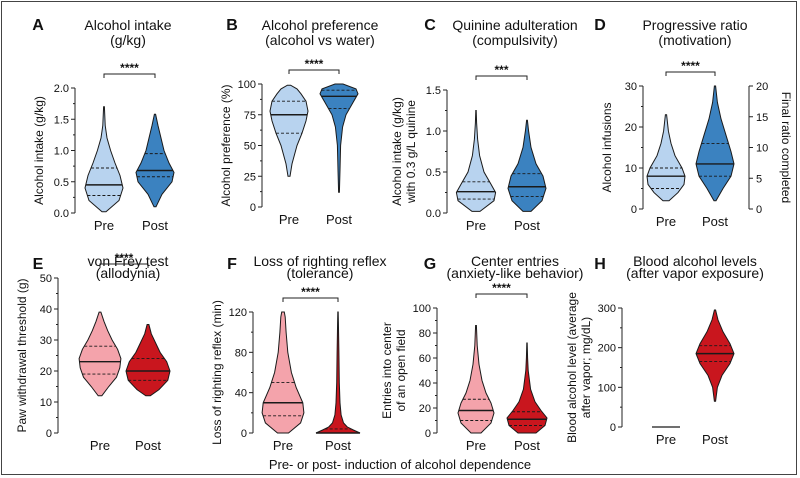  Describe the element at coordinates (476, 225) in the screenshot. I see `panel-c-x-label-pre: Pre` at that location.